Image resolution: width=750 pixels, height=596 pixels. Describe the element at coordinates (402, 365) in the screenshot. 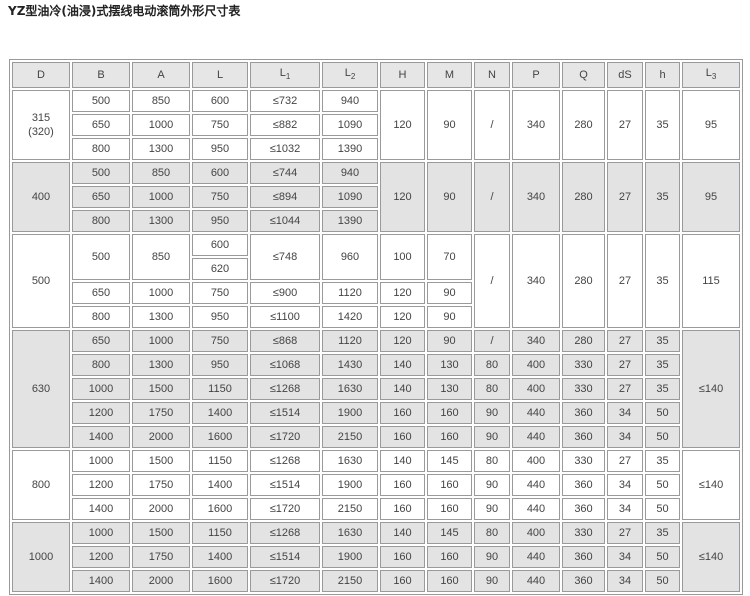

I see `table-cell: 140` at that location.